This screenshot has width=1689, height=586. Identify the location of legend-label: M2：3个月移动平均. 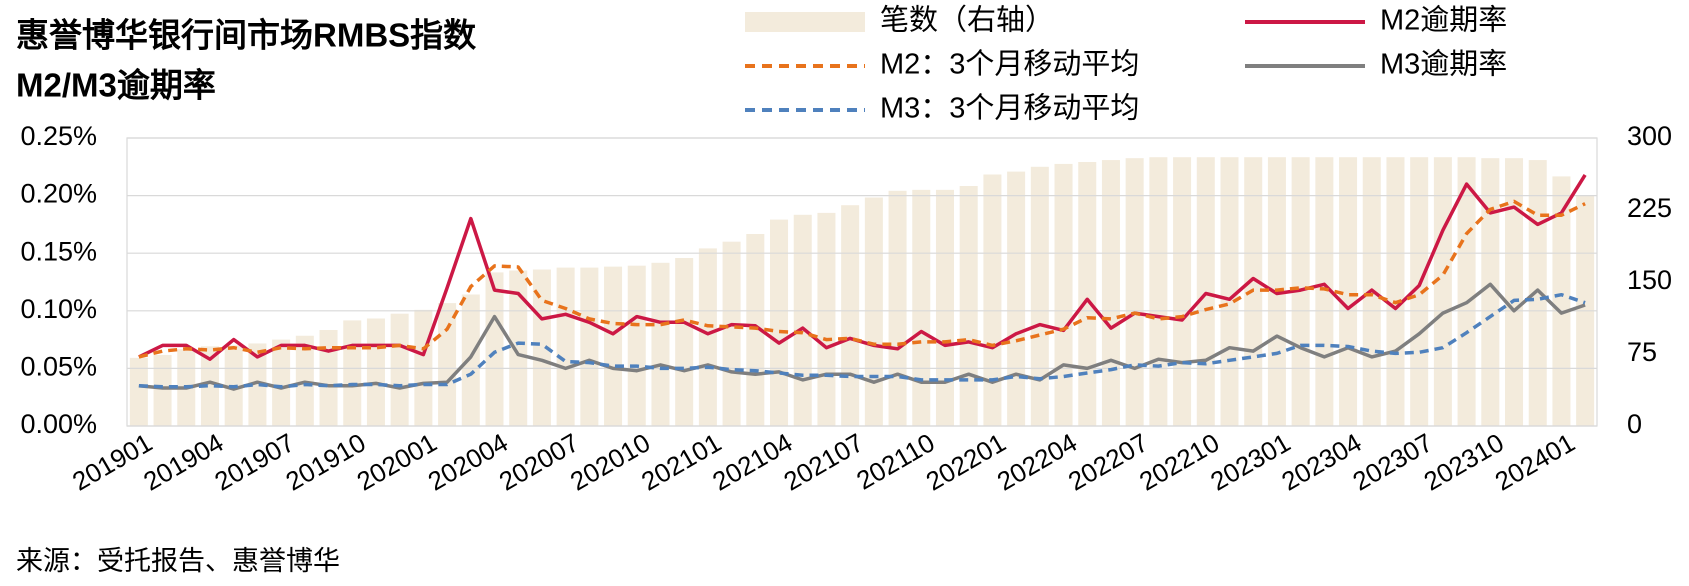
(1009, 64).